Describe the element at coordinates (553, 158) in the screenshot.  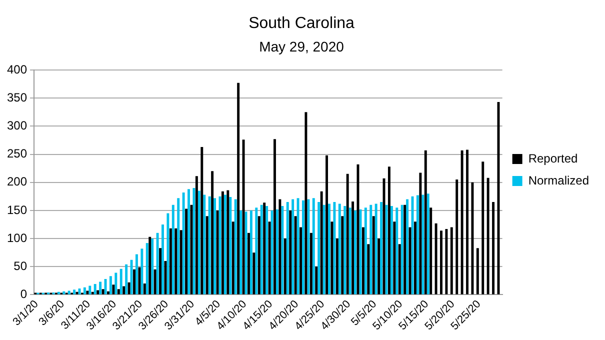
I see `legend-label: Reported` at that location.